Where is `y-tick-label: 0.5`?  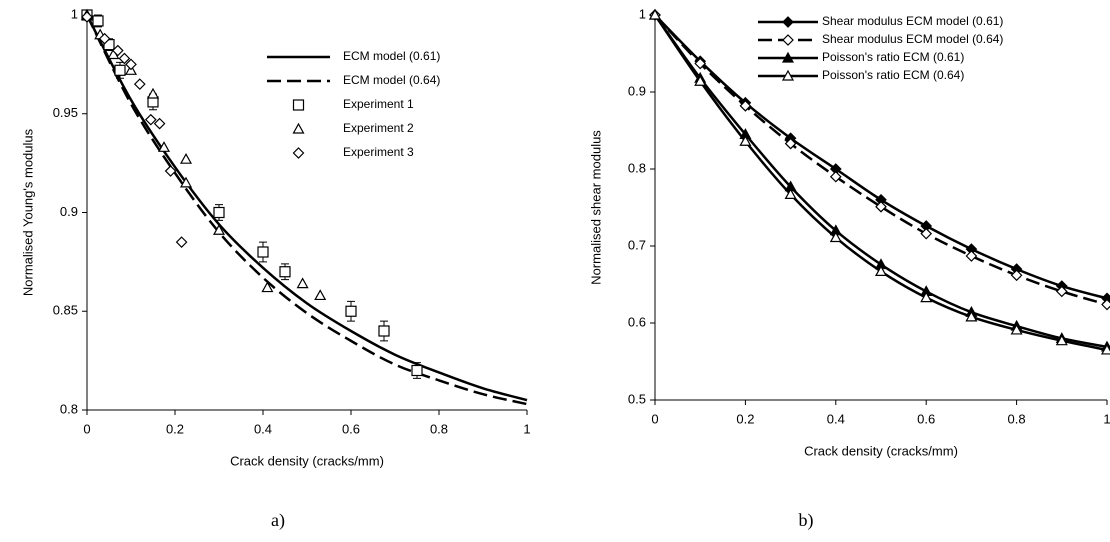 y-tick-label: 0.5 is located at coordinates (637, 398).